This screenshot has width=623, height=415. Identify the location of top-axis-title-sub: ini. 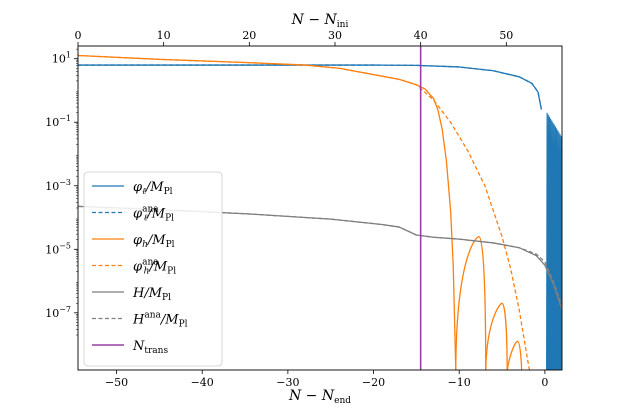
(343, 25).